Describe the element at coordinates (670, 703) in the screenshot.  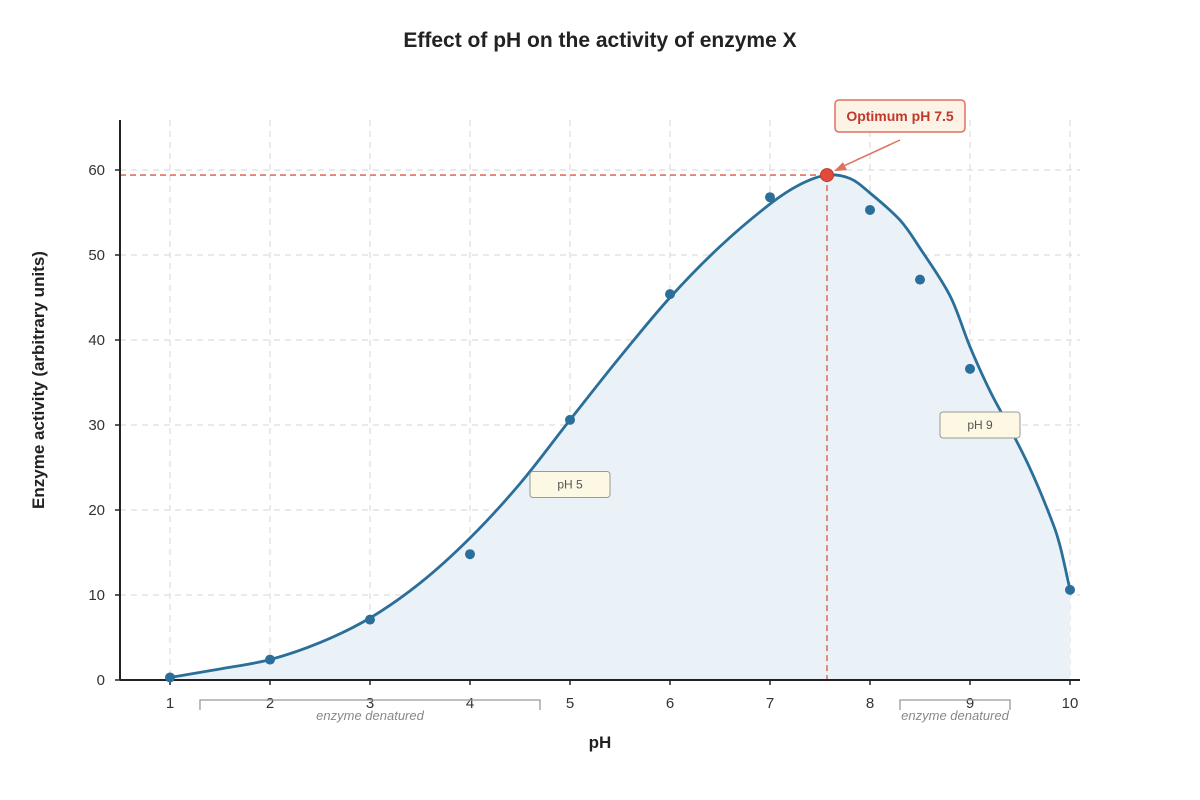
I see `x-tick-label: 6` at that location.